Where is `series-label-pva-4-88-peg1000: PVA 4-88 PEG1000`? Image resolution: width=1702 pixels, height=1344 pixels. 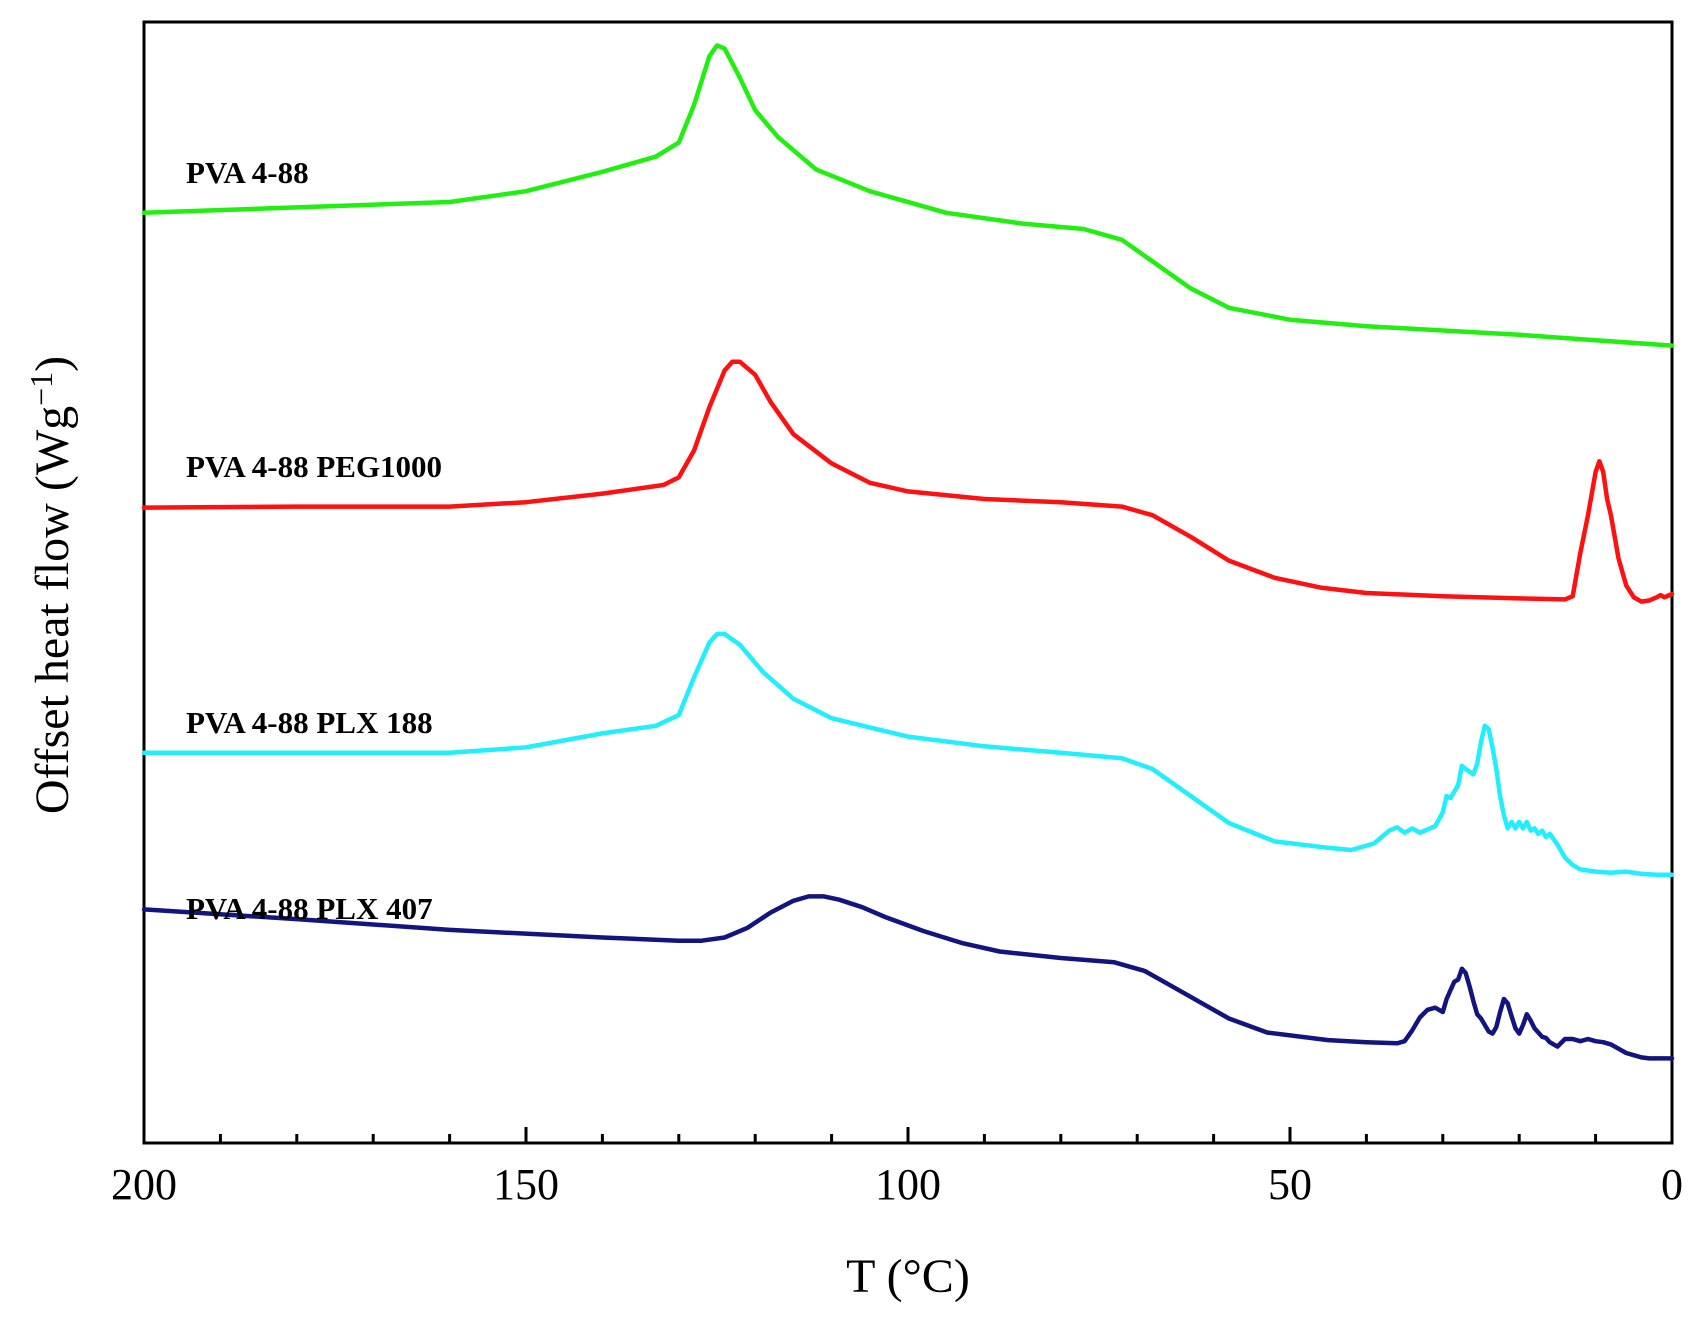
series-label-pva-4-88-peg1000: PVA 4-88 PEG1000 is located at coordinates (314, 466).